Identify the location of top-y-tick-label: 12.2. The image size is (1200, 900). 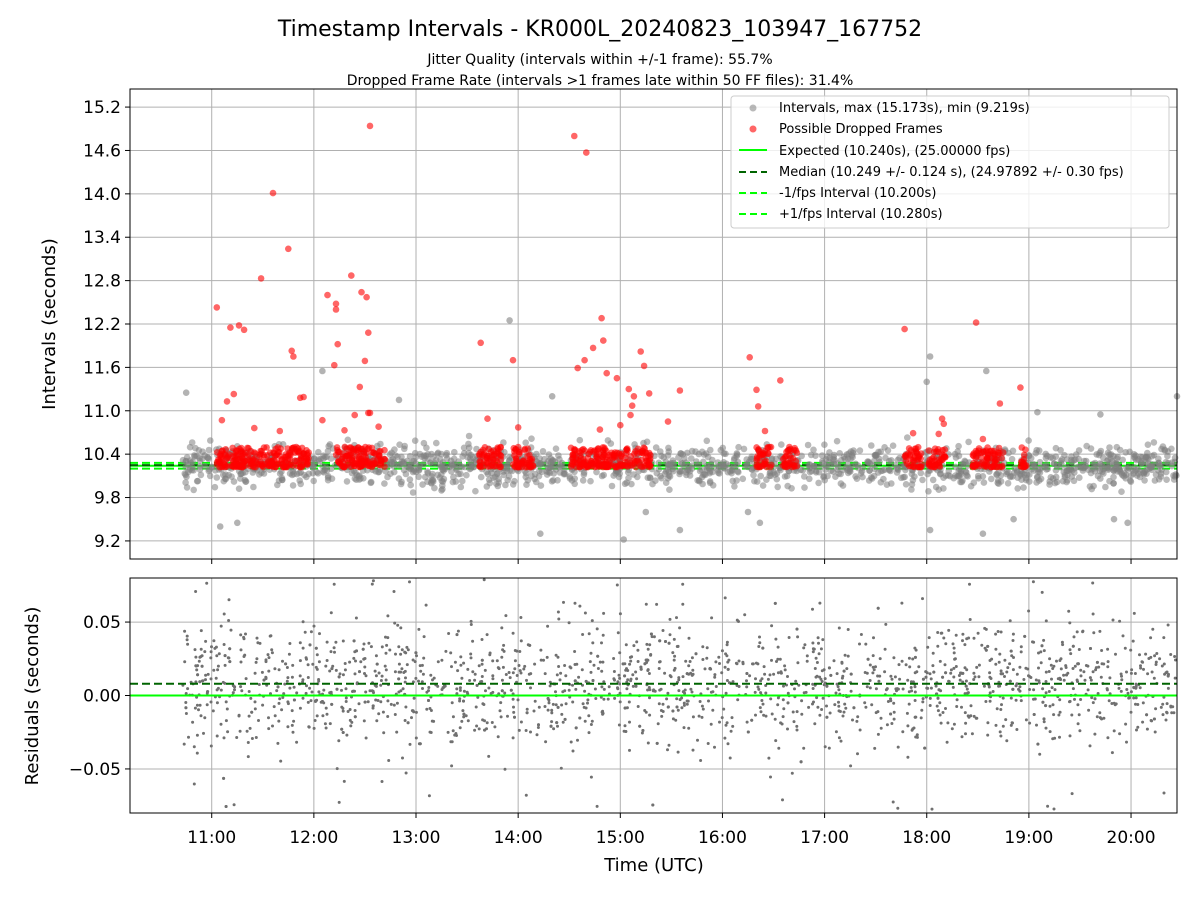
(102, 325).